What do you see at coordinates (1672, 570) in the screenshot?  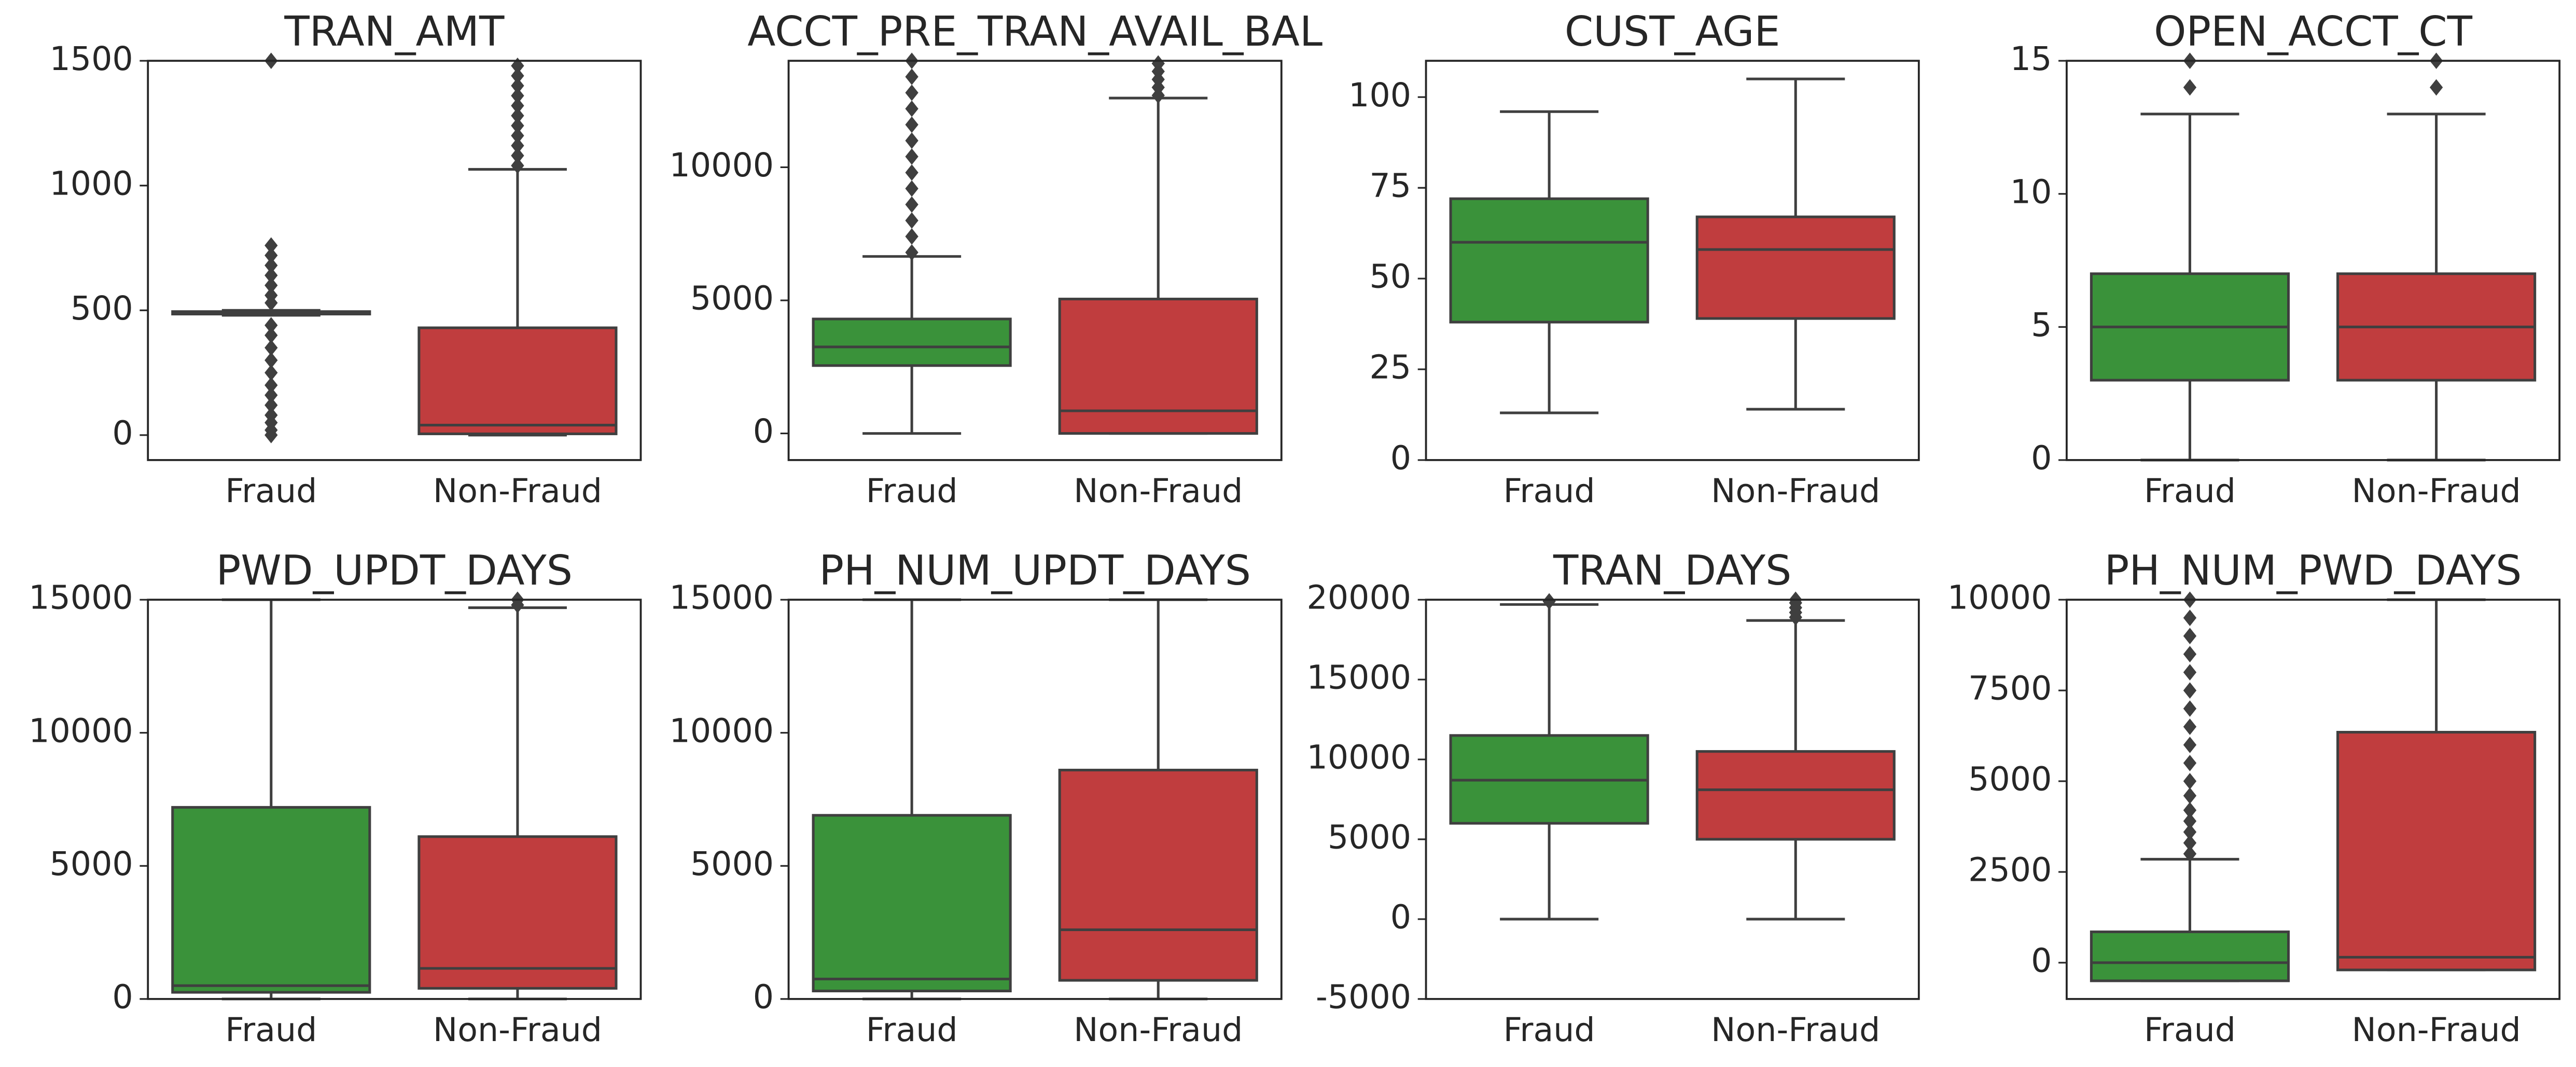 I see `subplot-title: TRAN_DAYS` at bounding box center [1672, 570].